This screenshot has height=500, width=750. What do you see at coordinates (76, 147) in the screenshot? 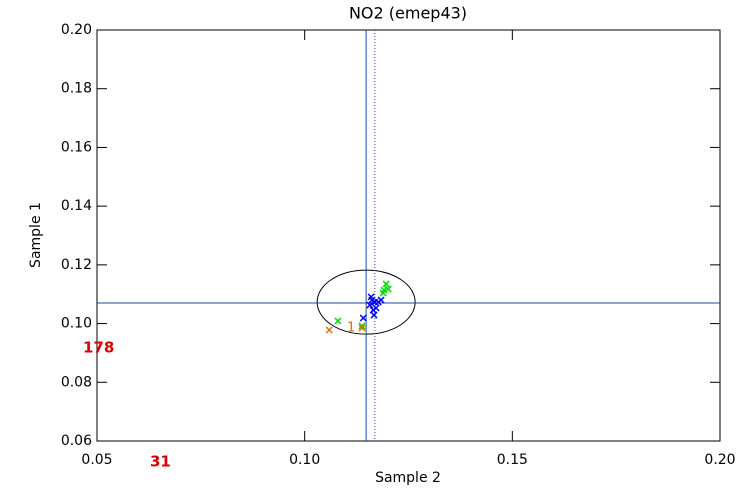
I see `y-tick-label: 0.16` at bounding box center [76, 147].